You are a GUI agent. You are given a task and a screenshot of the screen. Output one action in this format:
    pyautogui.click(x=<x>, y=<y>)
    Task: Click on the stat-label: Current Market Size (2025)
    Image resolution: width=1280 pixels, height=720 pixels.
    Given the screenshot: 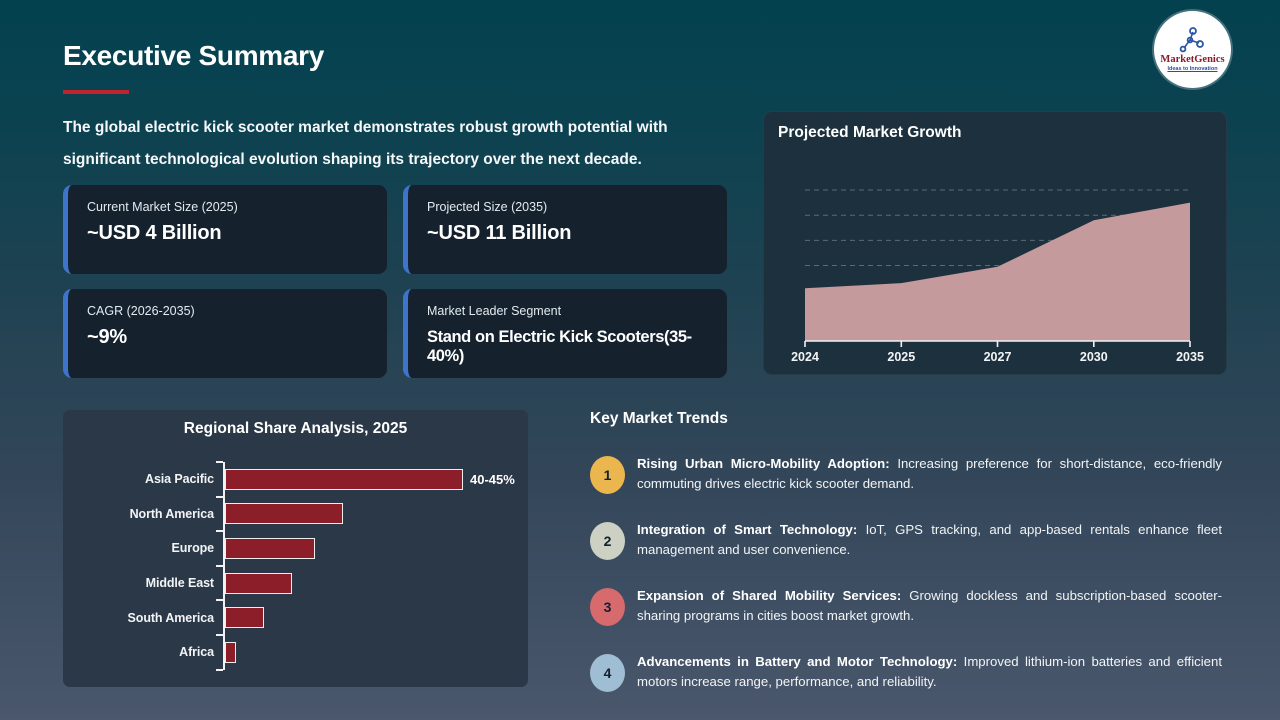 What is the action you would take?
    pyautogui.click(x=162, y=207)
    